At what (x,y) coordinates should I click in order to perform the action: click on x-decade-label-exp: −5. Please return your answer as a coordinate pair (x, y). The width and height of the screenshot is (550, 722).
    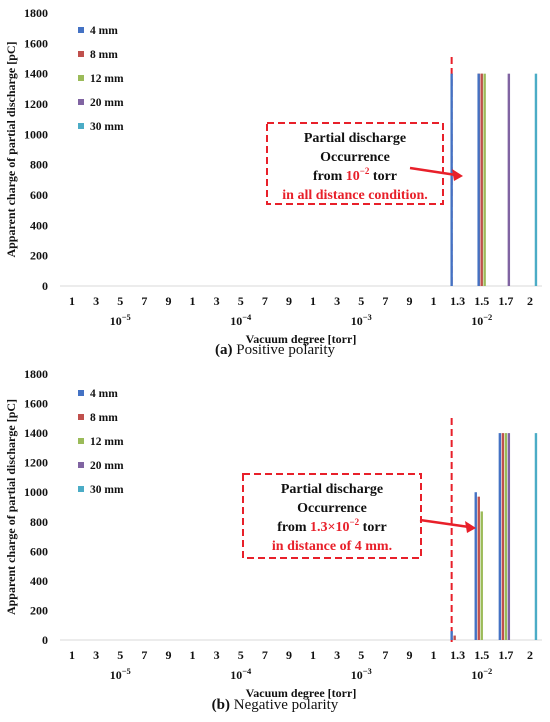
    Looking at the image, I should click on (126, 317).